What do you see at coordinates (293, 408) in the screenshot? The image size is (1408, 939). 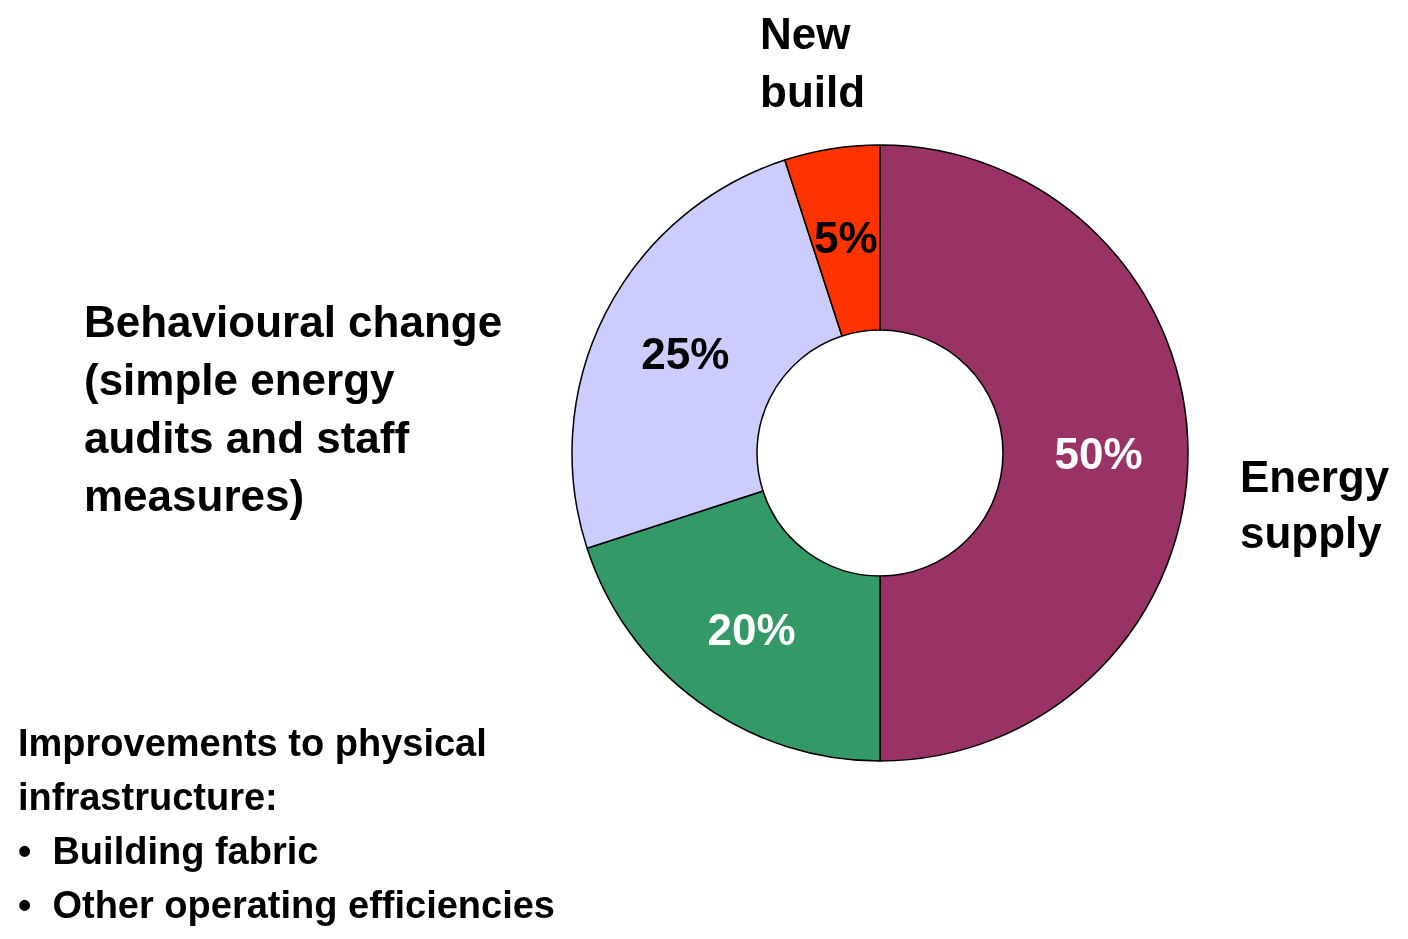 I see `slice-label: Behavioural change (simple energy audits and staff measures)` at bounding box center [293, 408].